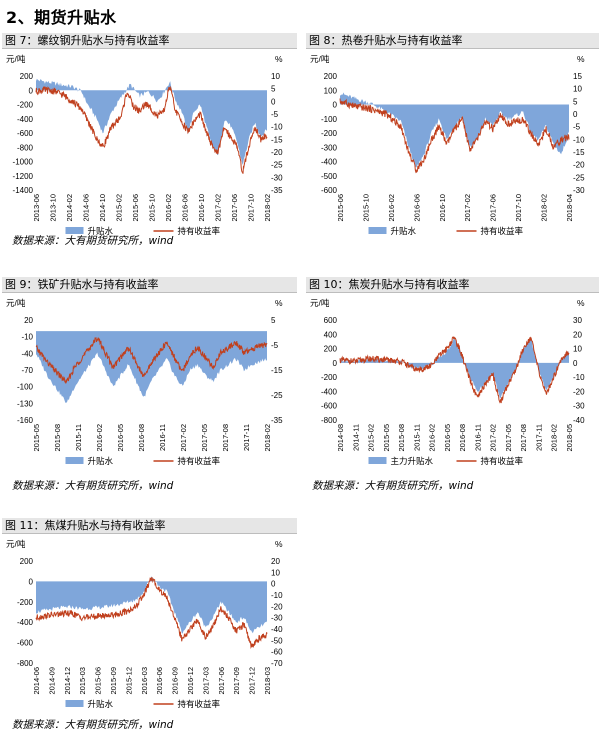 The height and width of the screenshot is (735, 601). I want to click on legend-label-basis: 升贴水, so click(404, 231).